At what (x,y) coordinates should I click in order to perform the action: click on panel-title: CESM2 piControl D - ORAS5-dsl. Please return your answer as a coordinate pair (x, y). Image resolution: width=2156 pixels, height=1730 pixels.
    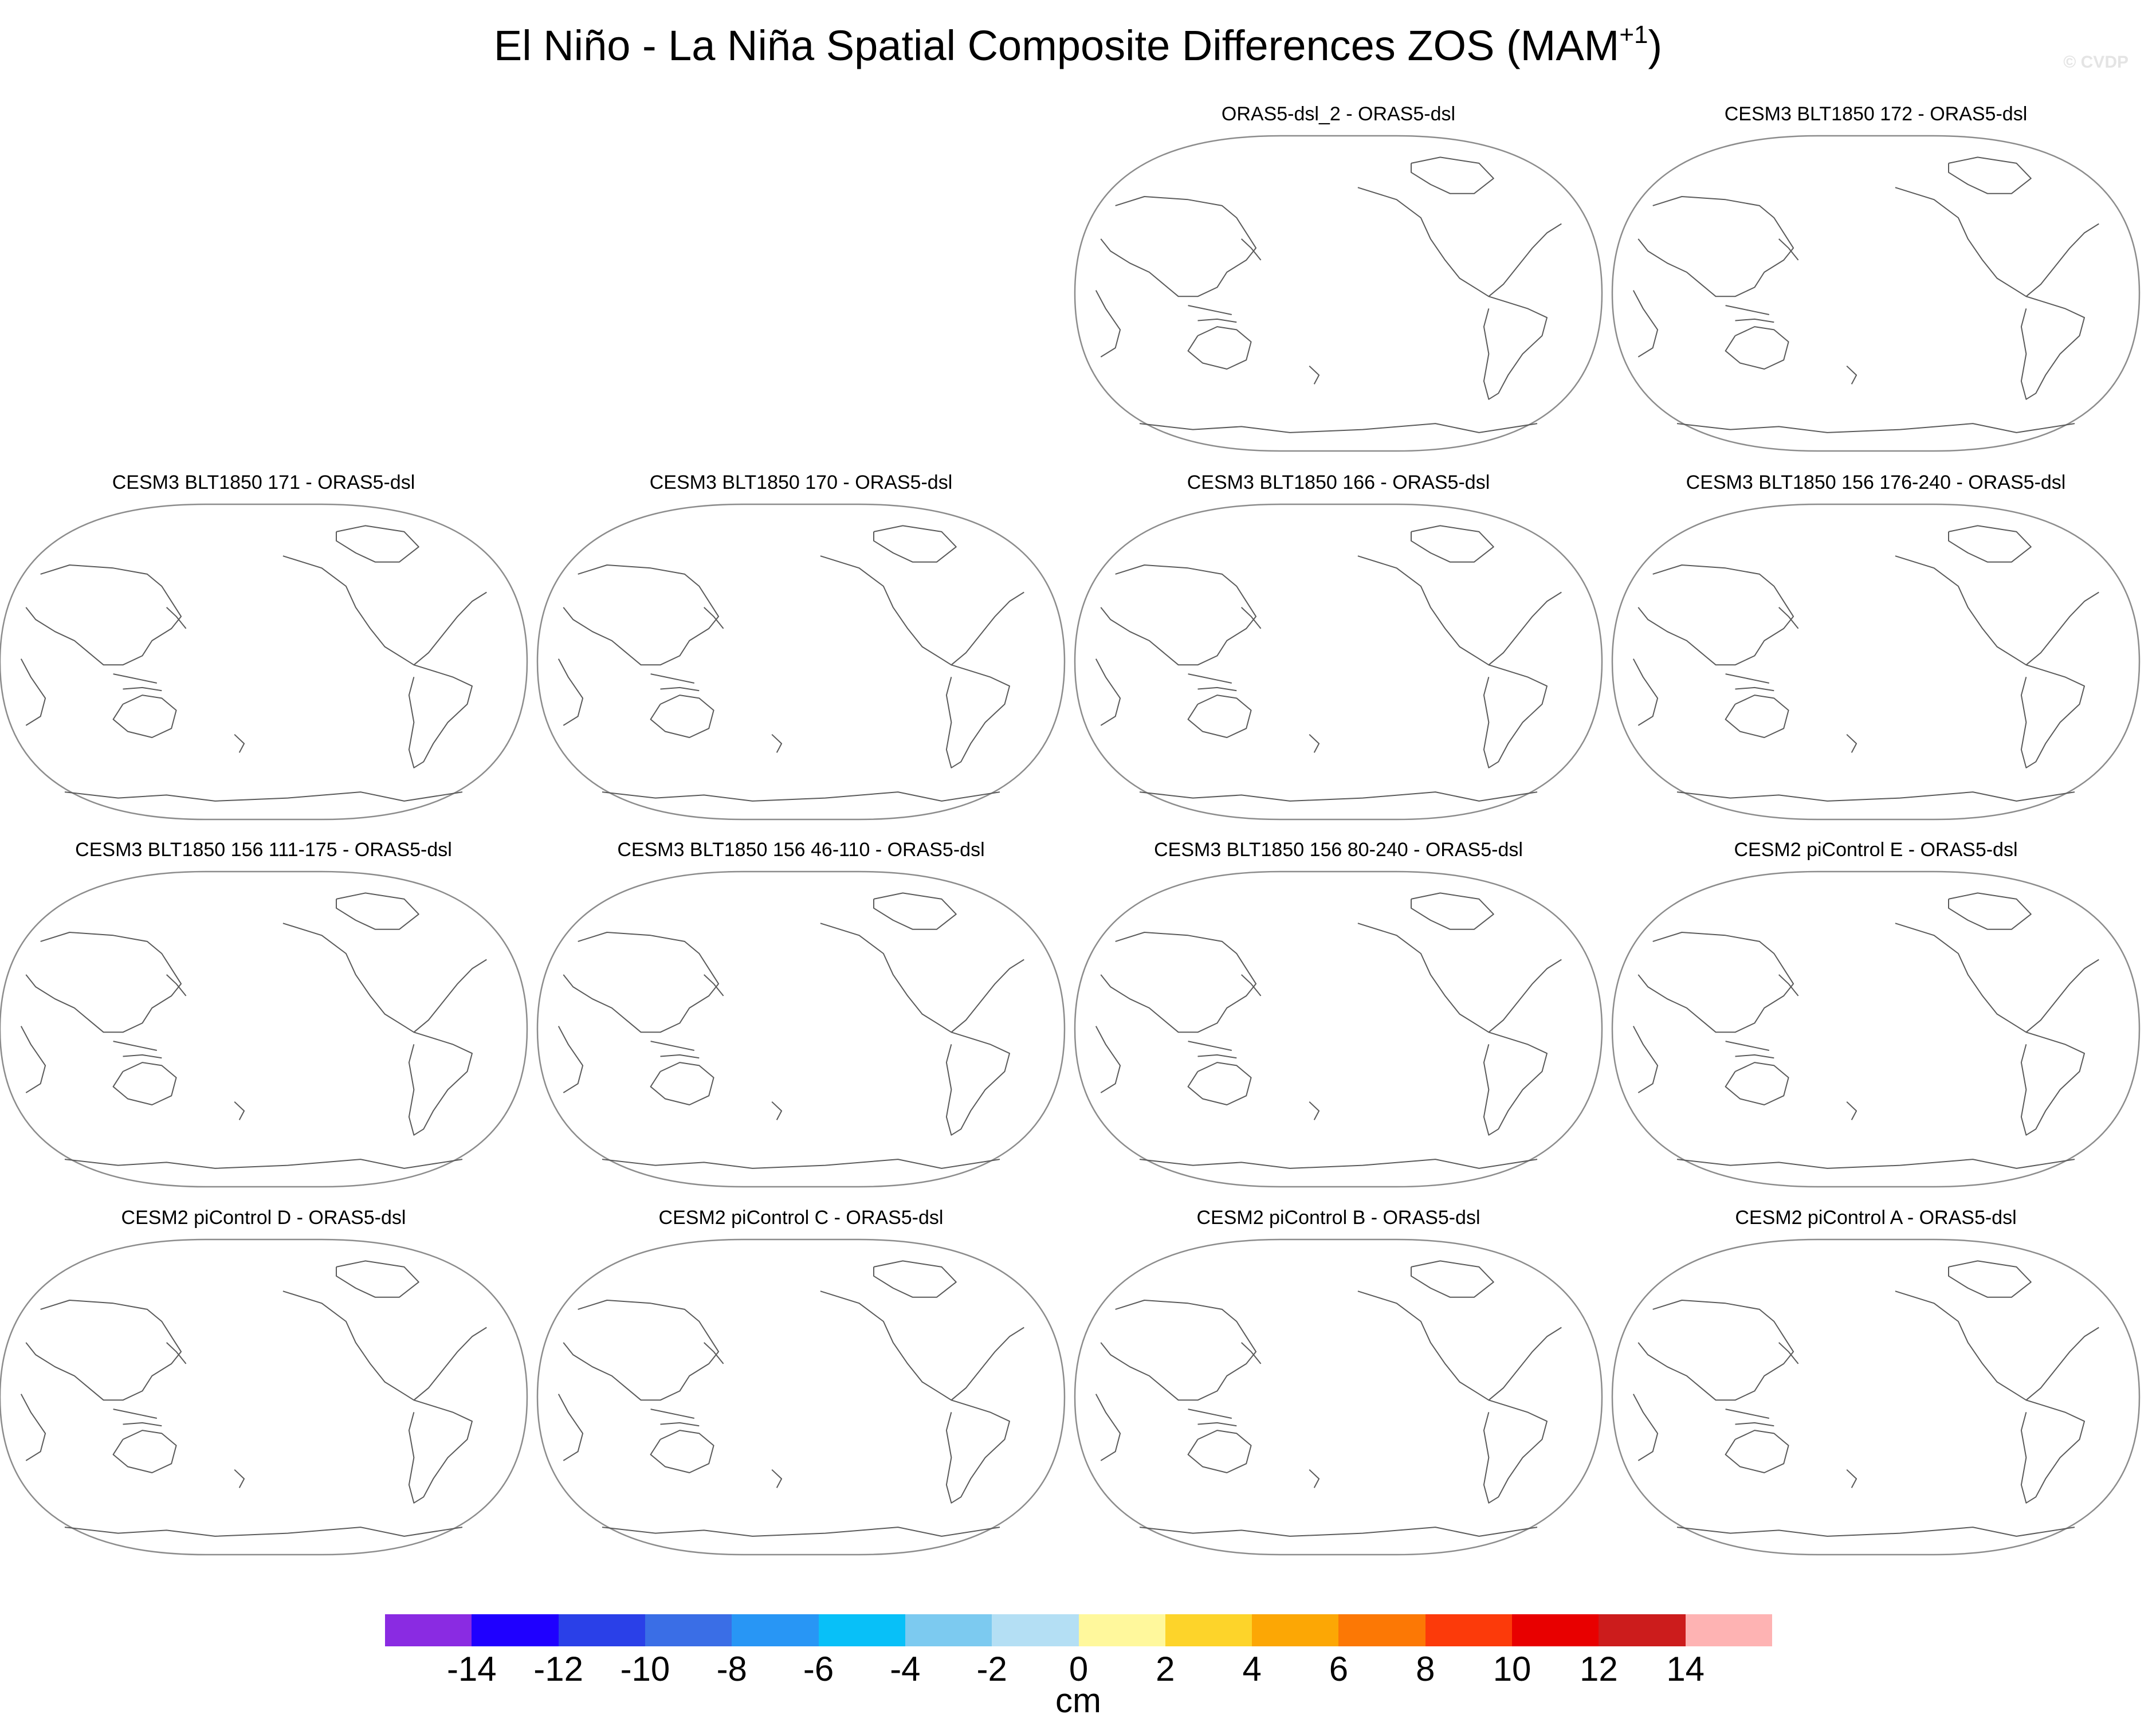
    Looking at the image, I should click on (263, 1218).